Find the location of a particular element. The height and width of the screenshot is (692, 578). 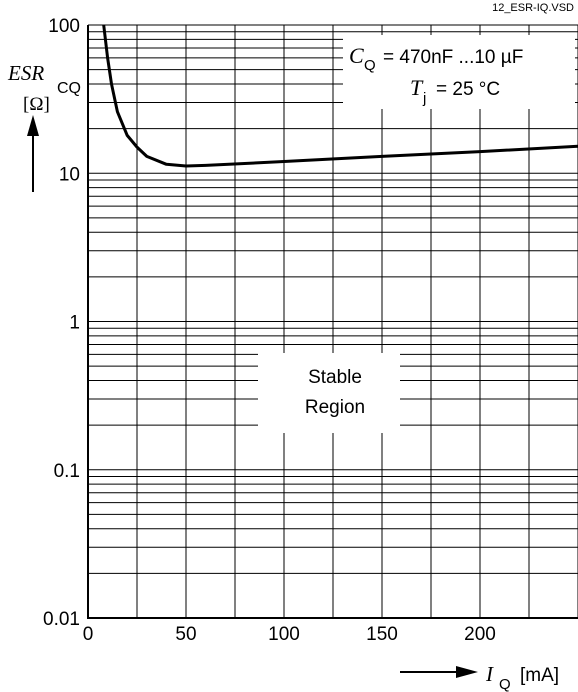

y-axis-unit: [Ω] is located at coordinates (36, 104).